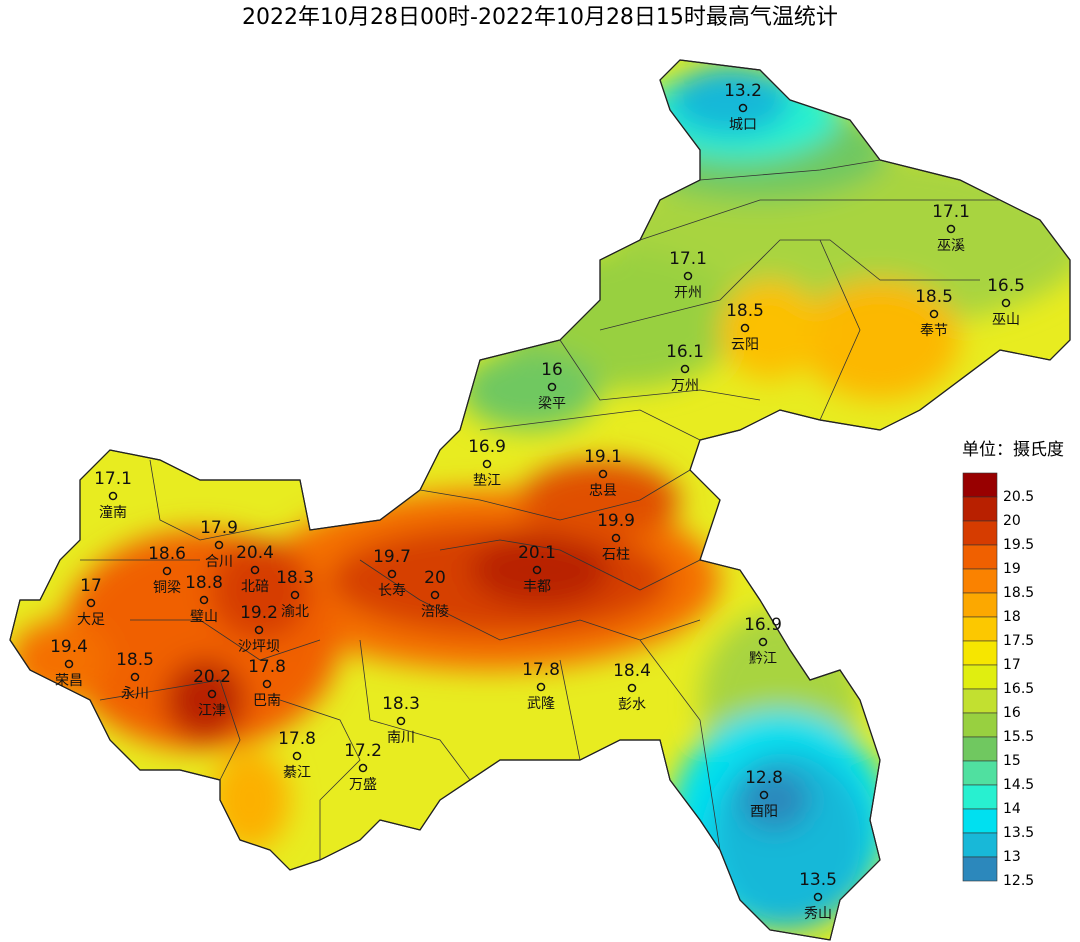 The height and width of the screenshot is (942, 1080). I want to click on station-name: 开州, so click(688, 293).